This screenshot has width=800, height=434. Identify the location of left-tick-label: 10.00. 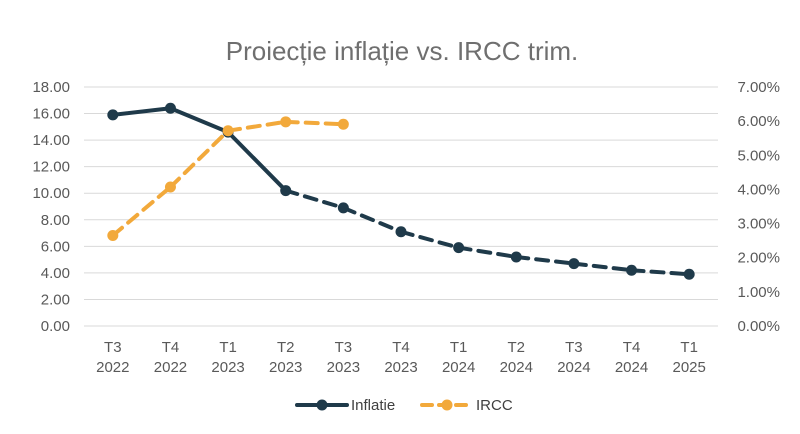
(51, 193).